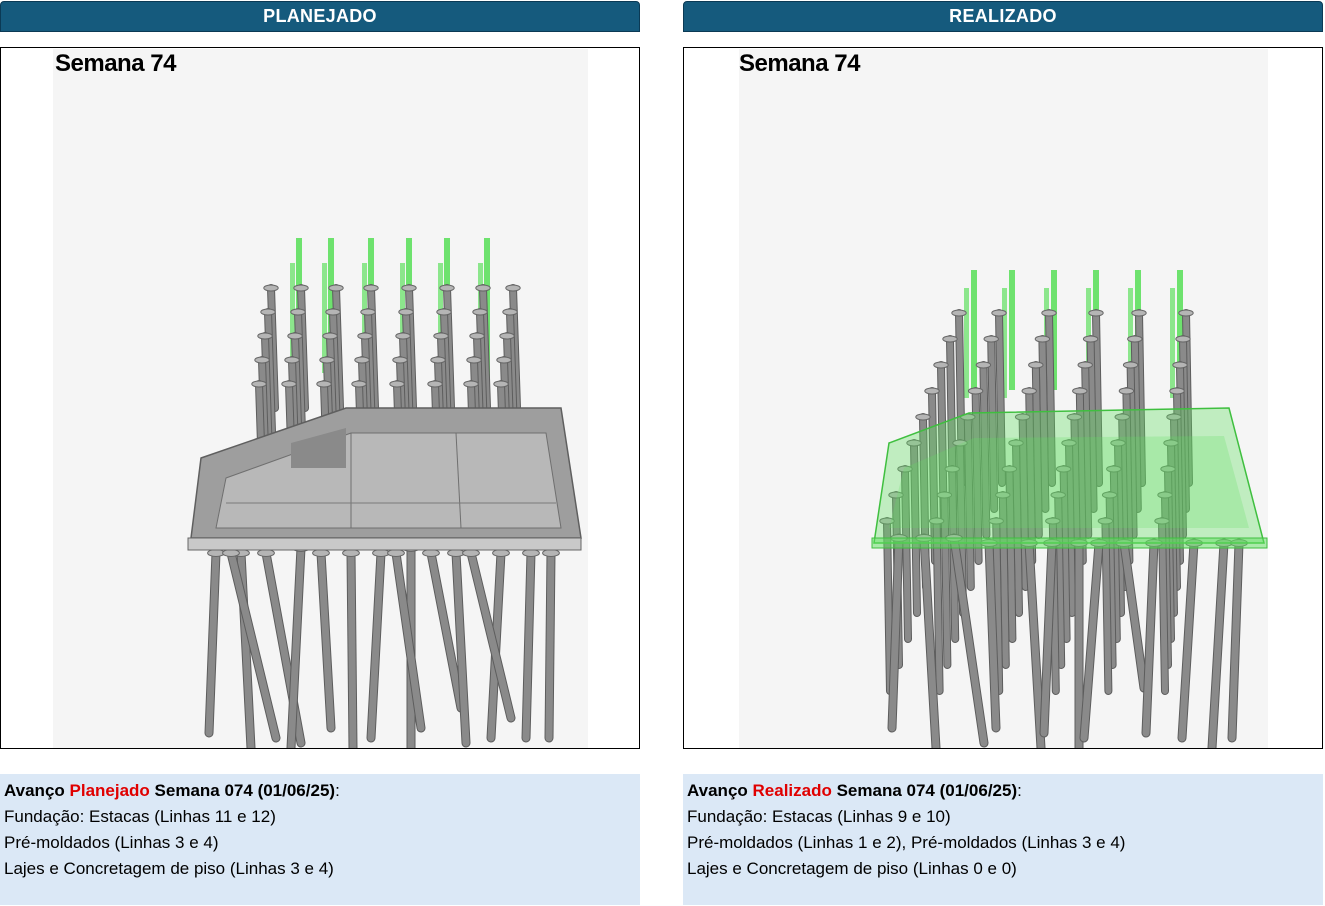  Describe the element at coordinates (337, 790) in the screenshot. I see `planned-notes-colon: :` at that location.